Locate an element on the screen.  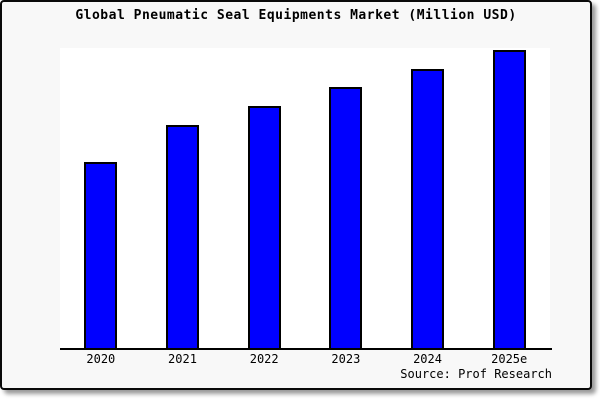
x-axis-labels: 2020 2021 2022 2023 2024 2025e is located at coordinates (305, 359).